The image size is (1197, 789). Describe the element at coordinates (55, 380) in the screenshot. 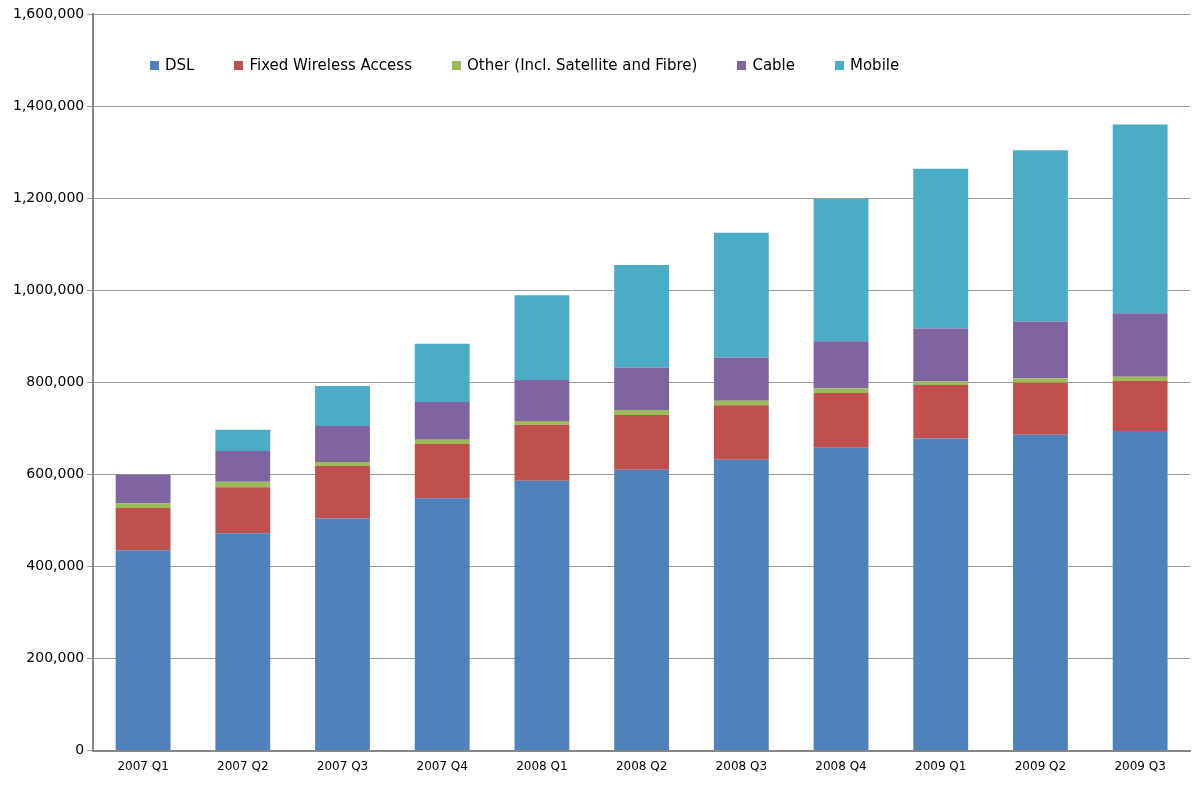

I see `y-tick-label: 800,000` at that location.